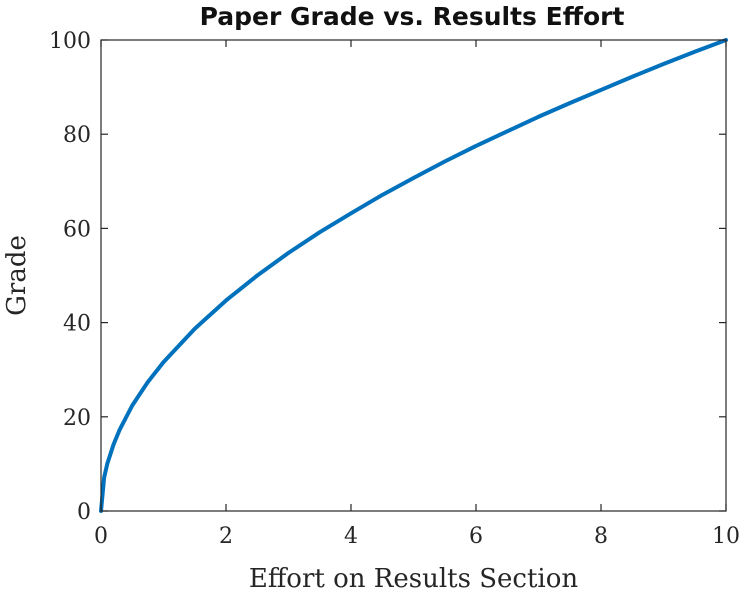  Describe the element at coordinates (226, 536) in the screenshot. I see `x-tick-label: 2` at that location.